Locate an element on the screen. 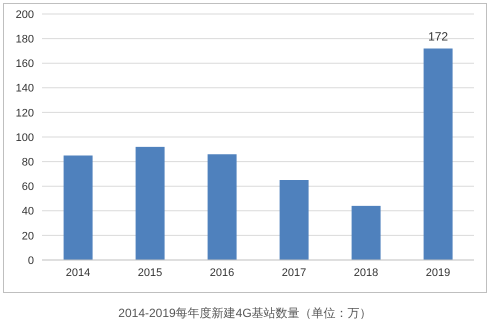 This screenshot has height=327, width=490. y-tick-label: 160 is located at coordinates (25, 64).